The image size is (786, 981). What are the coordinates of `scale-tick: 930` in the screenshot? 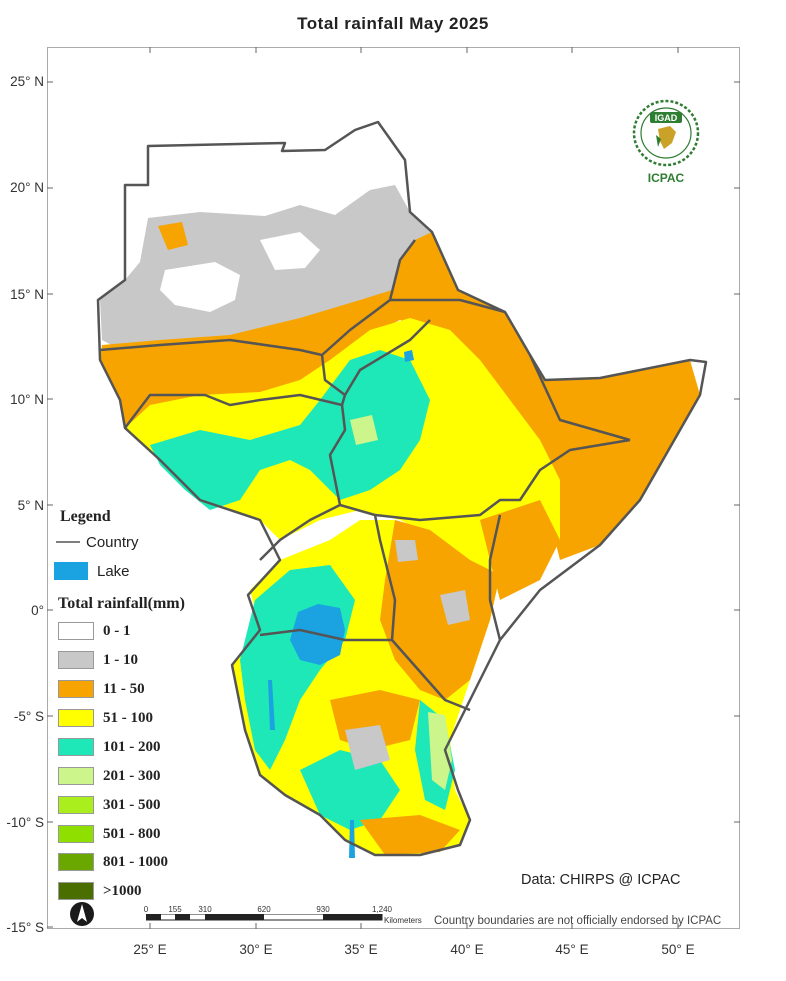 It's located at (323, 909).